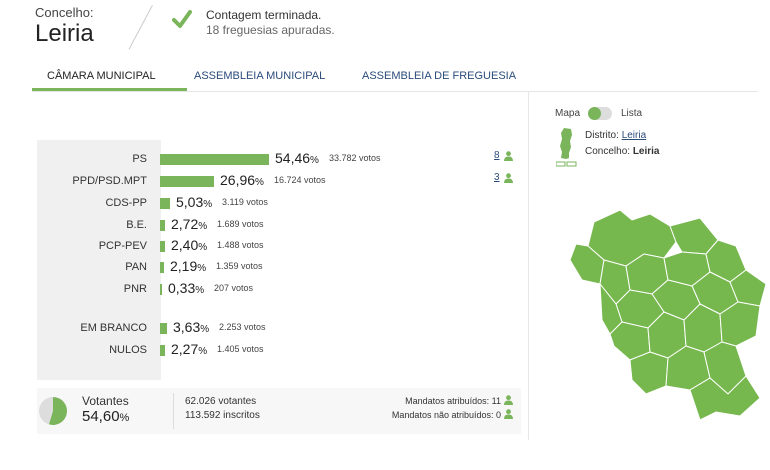 This screenshot has height=470, width=770. I want to click on blank-null-row: NULOS 2,27% 1.405 votos, so click(277, 351).